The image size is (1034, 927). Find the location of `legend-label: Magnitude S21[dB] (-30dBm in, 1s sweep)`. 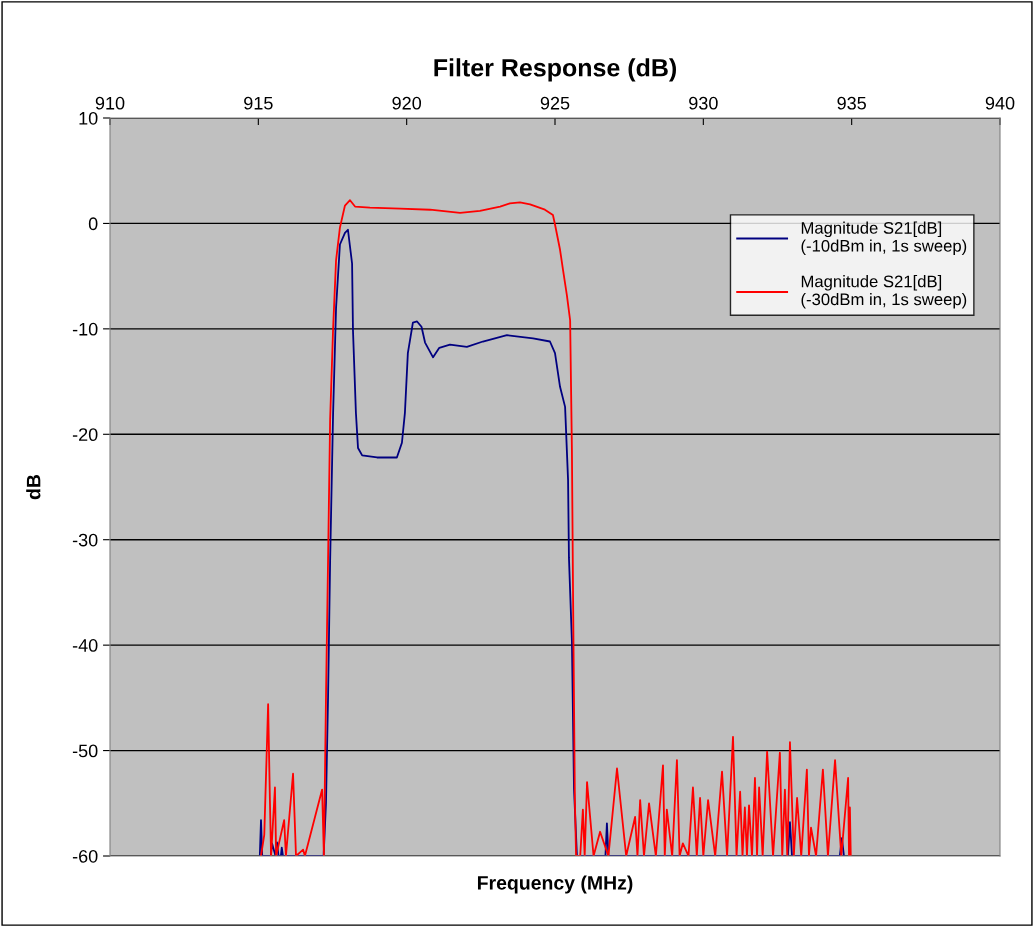

legend-label: Magnitude S21[dB] (-30dBm in, 1s sweep) is located at coordinates (884, 292).